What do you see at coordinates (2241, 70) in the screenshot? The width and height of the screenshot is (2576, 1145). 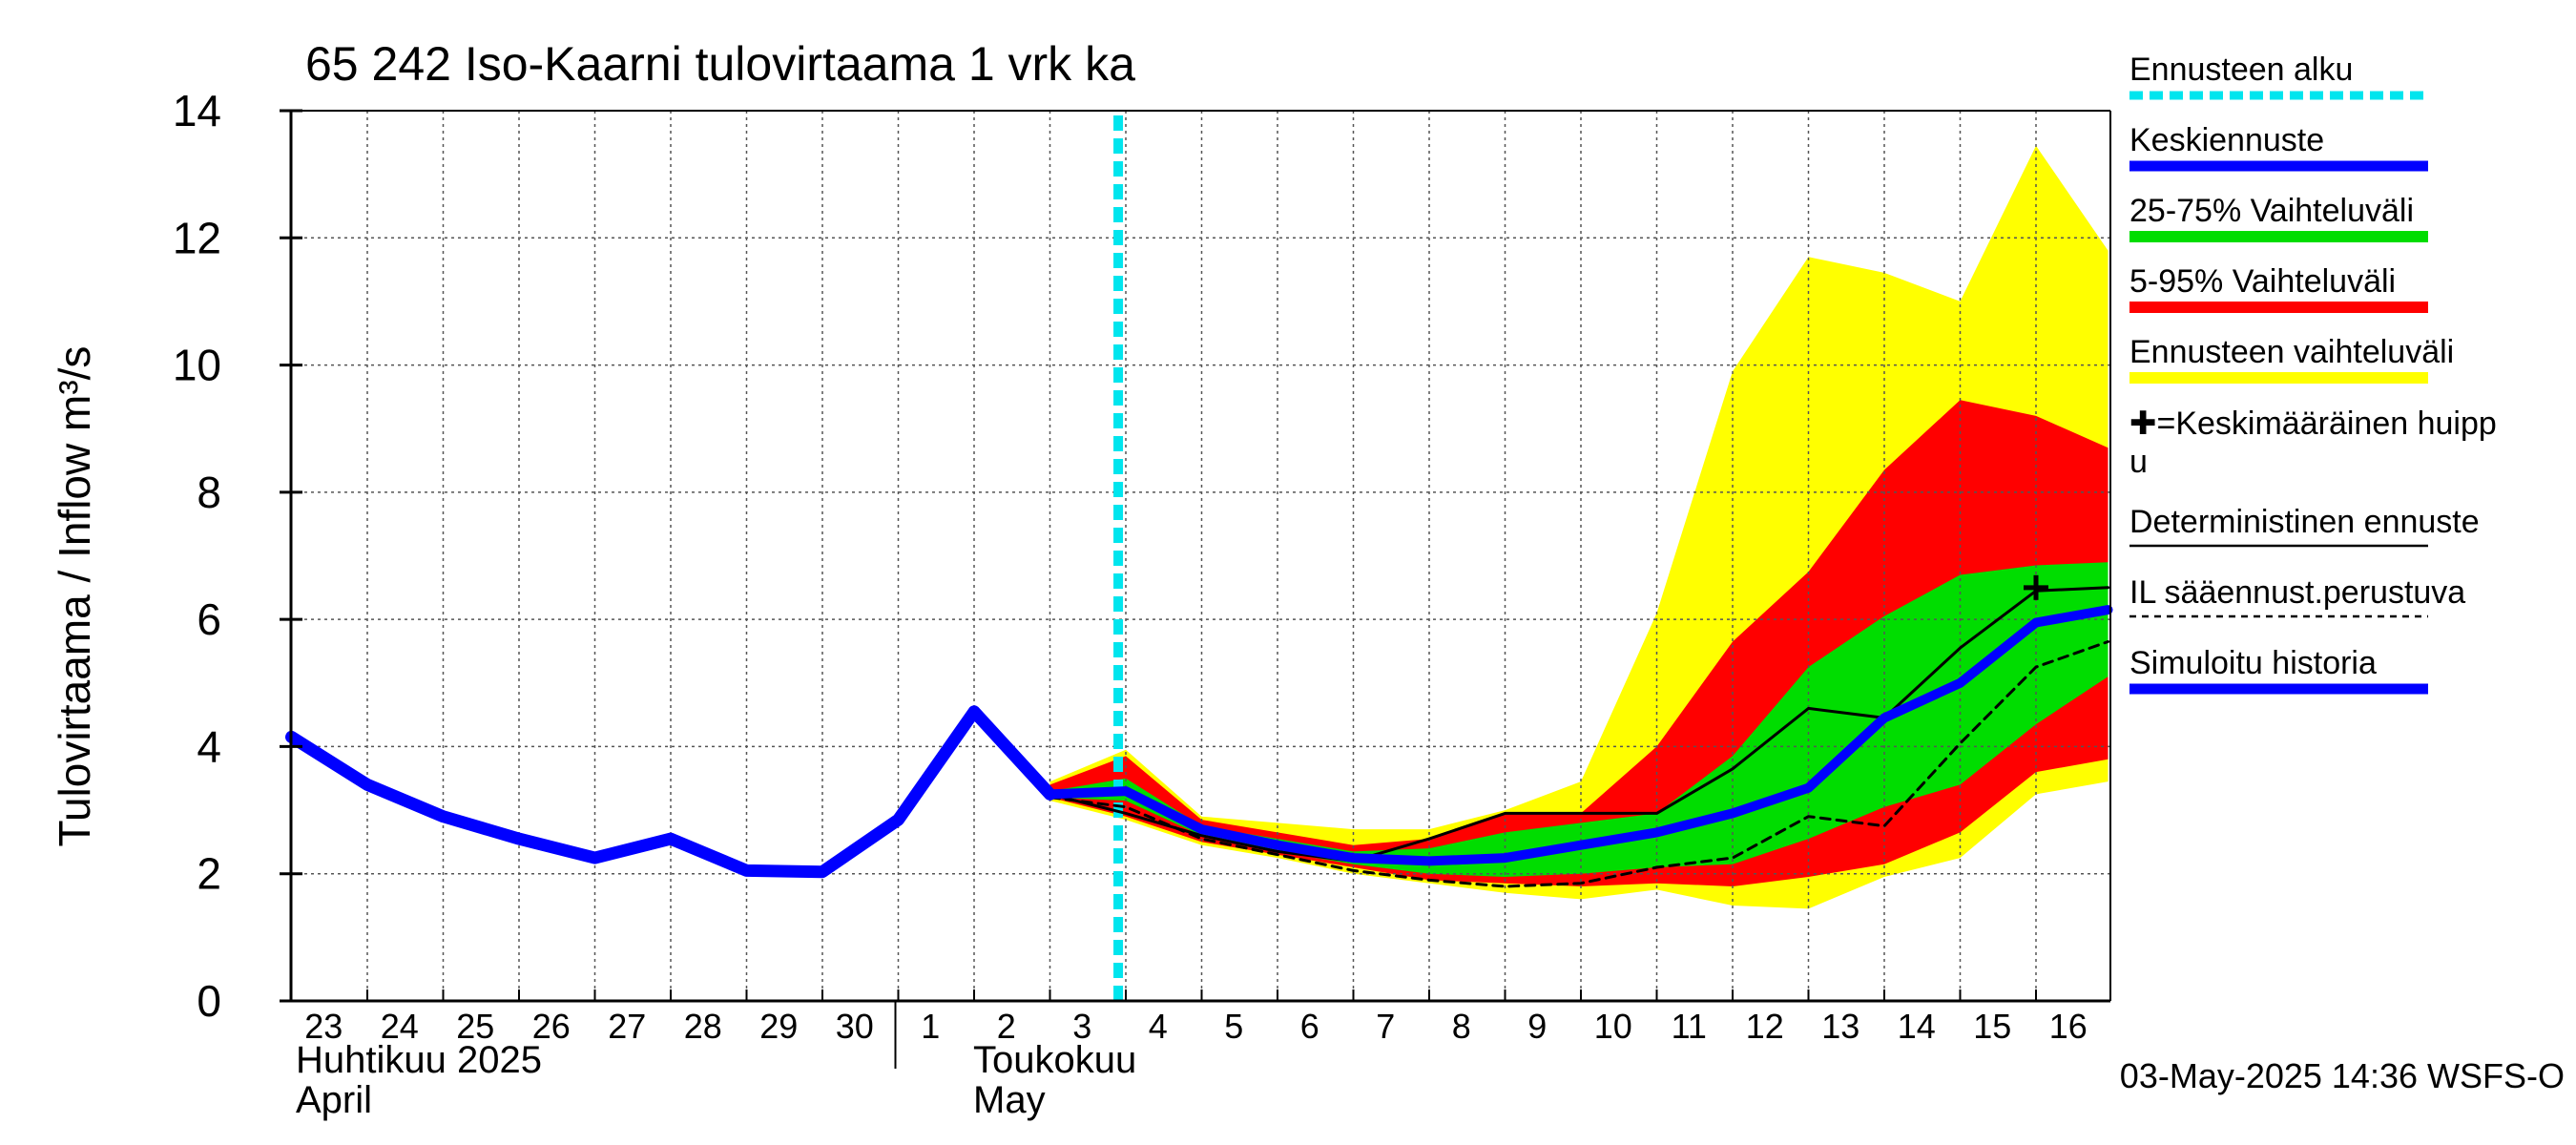 I see `legend-label: Ennusteen alku` at bounding box center [2241, 70].